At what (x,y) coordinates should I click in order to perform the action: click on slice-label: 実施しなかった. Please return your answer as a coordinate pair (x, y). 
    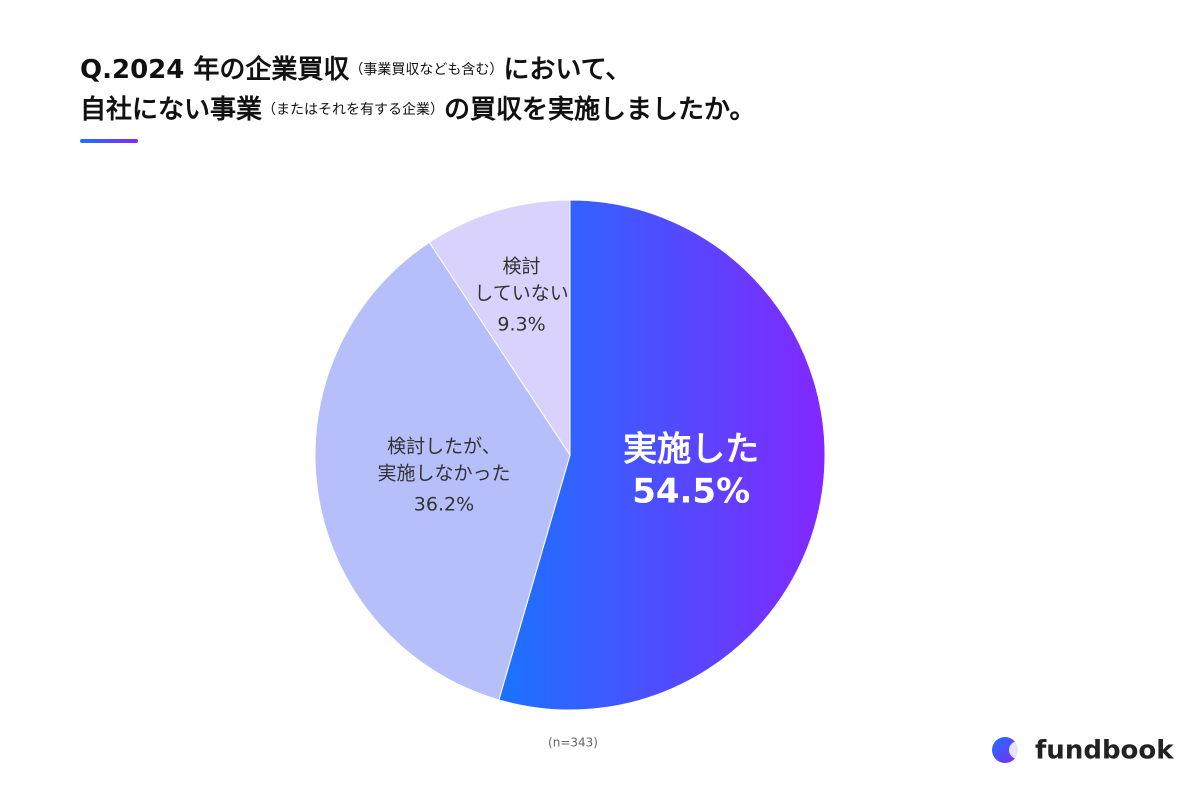
    Looking at the image, I should click on (443, 474).